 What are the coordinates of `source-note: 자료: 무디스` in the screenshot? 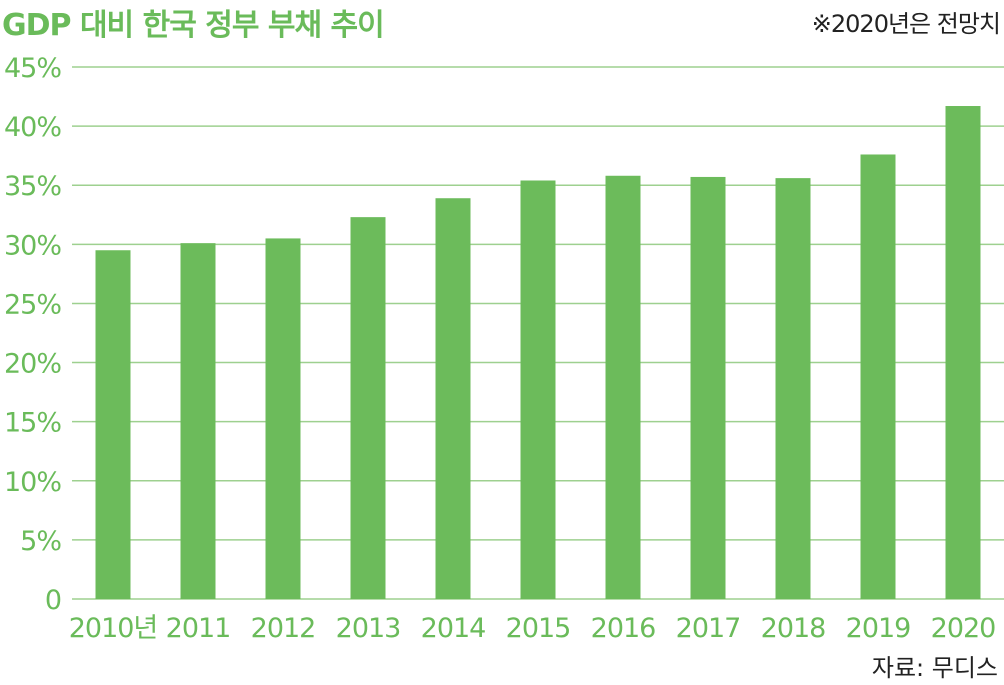 It's located at (934, 668).